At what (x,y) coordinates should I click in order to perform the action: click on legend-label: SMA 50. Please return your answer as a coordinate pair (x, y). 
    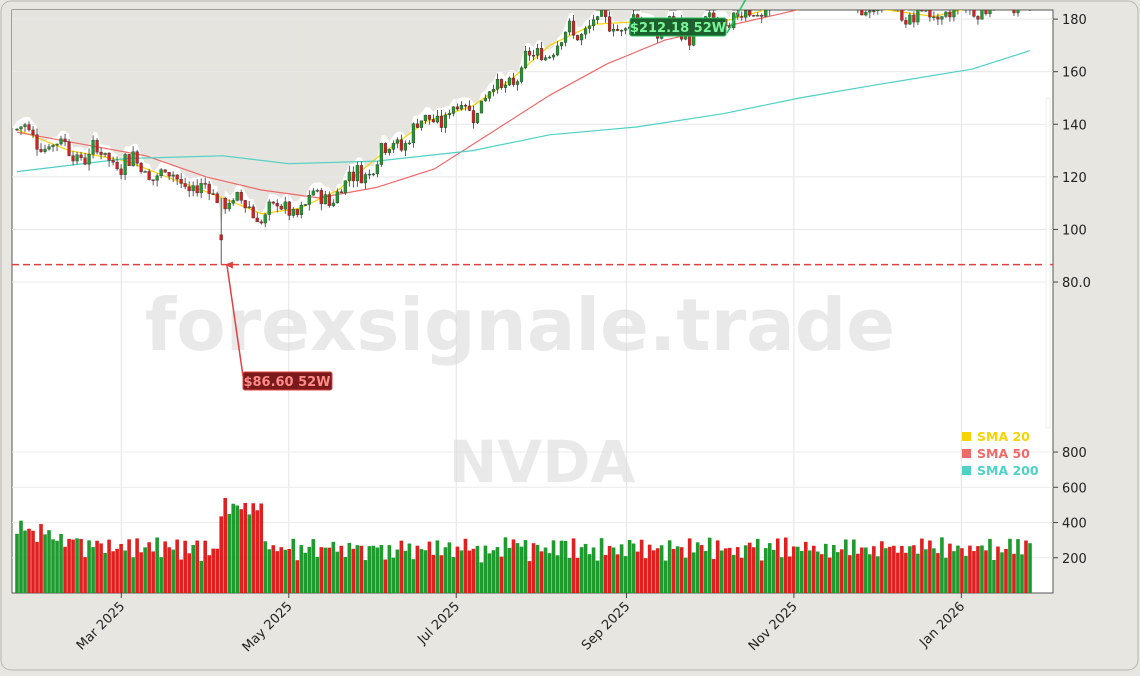
    Looking at the image, I should click on (1003, 453).